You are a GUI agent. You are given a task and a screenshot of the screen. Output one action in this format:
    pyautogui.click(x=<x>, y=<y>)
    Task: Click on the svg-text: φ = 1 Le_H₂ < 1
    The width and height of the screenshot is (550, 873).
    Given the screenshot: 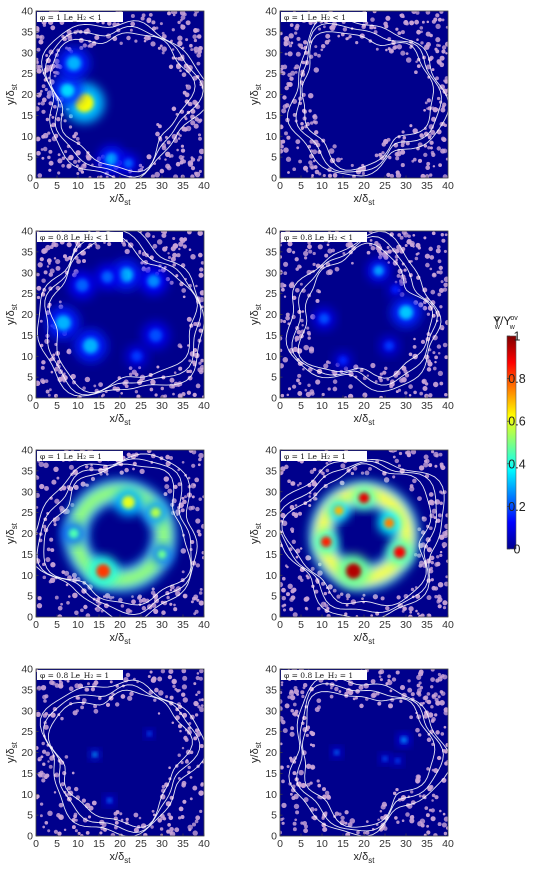 What is the action you would take?
    pyautogui.click(x=71, y=17)
    